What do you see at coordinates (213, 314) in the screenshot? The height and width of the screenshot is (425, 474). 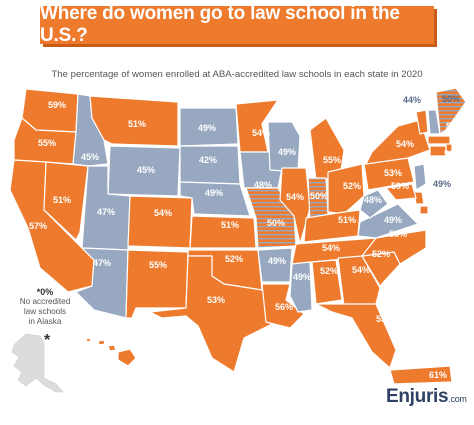 I see `state-tx` at bounding box center [213, 314].